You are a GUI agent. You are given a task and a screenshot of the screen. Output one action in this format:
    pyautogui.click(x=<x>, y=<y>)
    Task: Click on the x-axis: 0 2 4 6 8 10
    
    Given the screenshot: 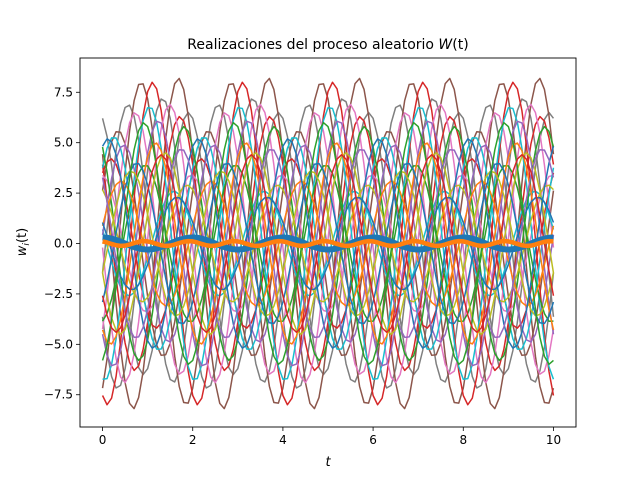 What is the action you would take?
    pyautogui.click(x=330, y=437)
    